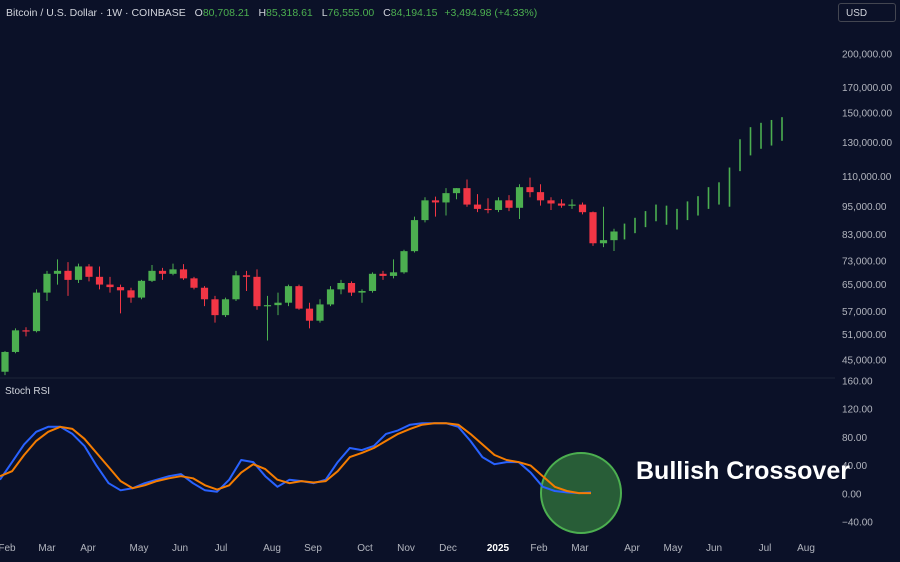 The width and height of the screenshot is (900, 562). I want to click on price-tick-label: 45,000.00, so click(864, 361).